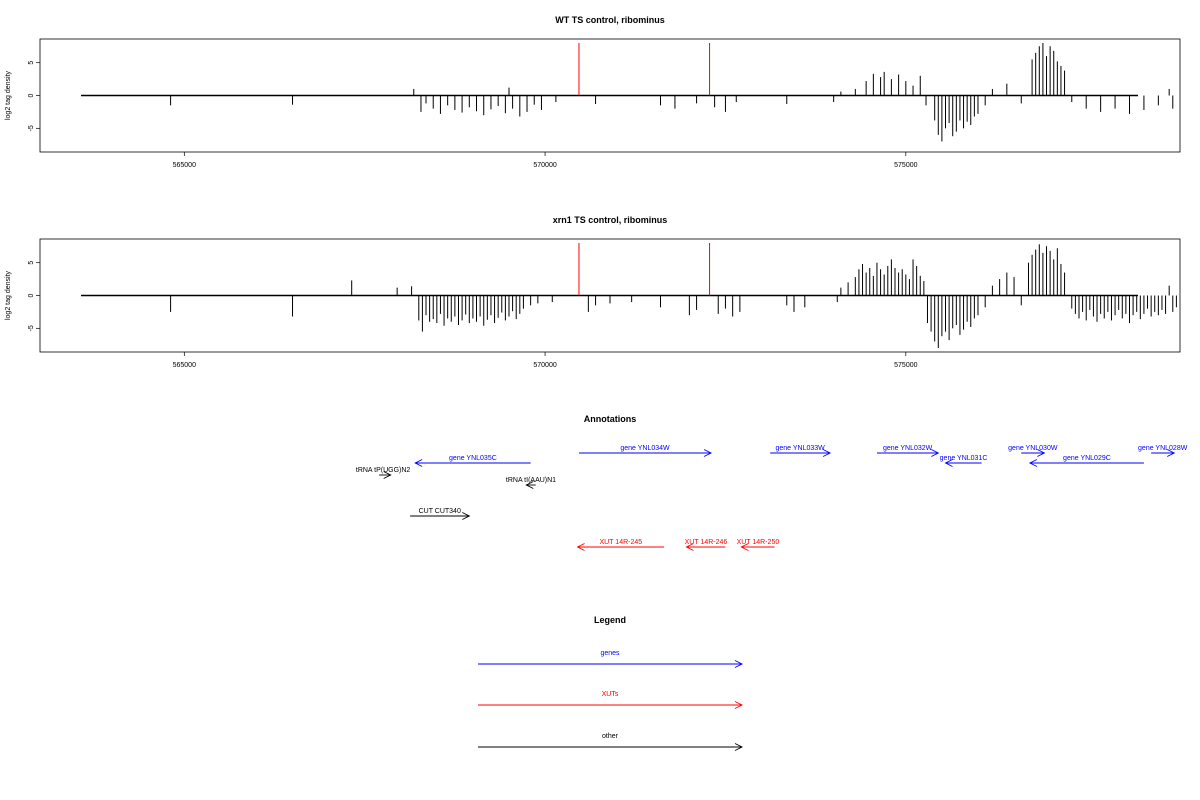 The height and width of the screenshot is (800, 1200). I want to click on legend-entry-gene: genes, so click(611, 659).